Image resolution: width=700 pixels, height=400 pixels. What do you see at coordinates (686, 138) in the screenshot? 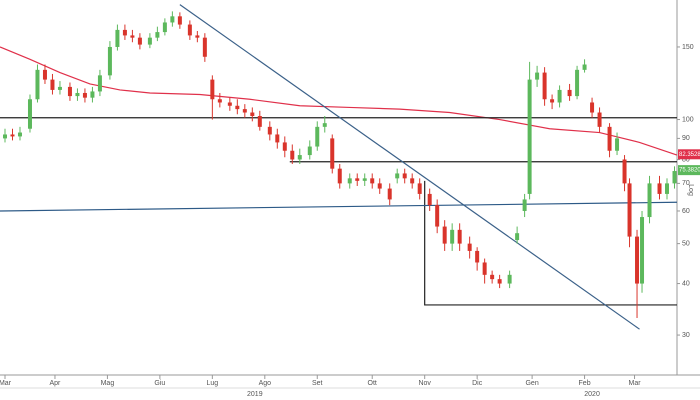
I see `y-tick-label: 90` at bounding box center [686, 138].